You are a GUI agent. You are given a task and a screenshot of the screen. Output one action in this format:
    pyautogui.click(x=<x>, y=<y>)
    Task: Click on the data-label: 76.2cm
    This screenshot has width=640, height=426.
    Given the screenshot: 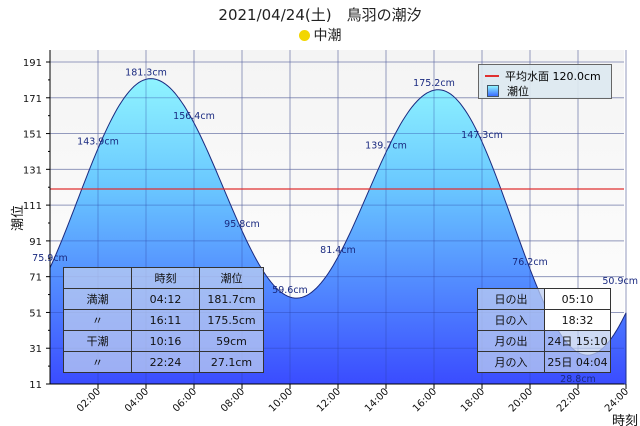 What is the action you would take?
    pyautogui.click(x=530, y=262)
    